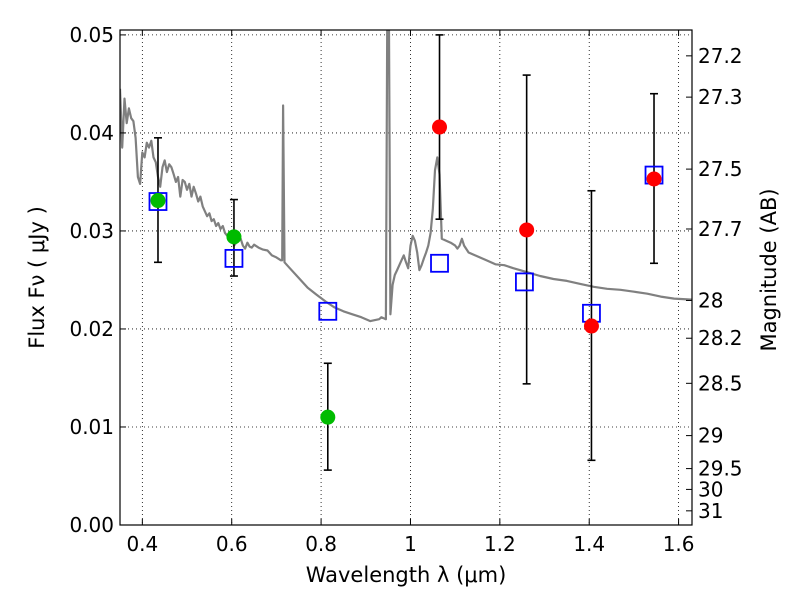 Image resolution: width=800 pixels, height=600 pixels. I want to click on y-tick-label: 0.00, so click(91, 525).